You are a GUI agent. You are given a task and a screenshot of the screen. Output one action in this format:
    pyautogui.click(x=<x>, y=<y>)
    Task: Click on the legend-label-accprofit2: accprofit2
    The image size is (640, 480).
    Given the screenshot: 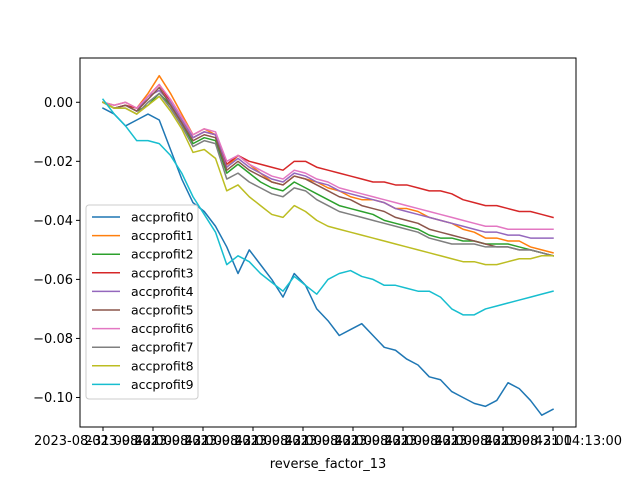 What is the action you would take?
    pyautogui.click(x=162, y=254)
    